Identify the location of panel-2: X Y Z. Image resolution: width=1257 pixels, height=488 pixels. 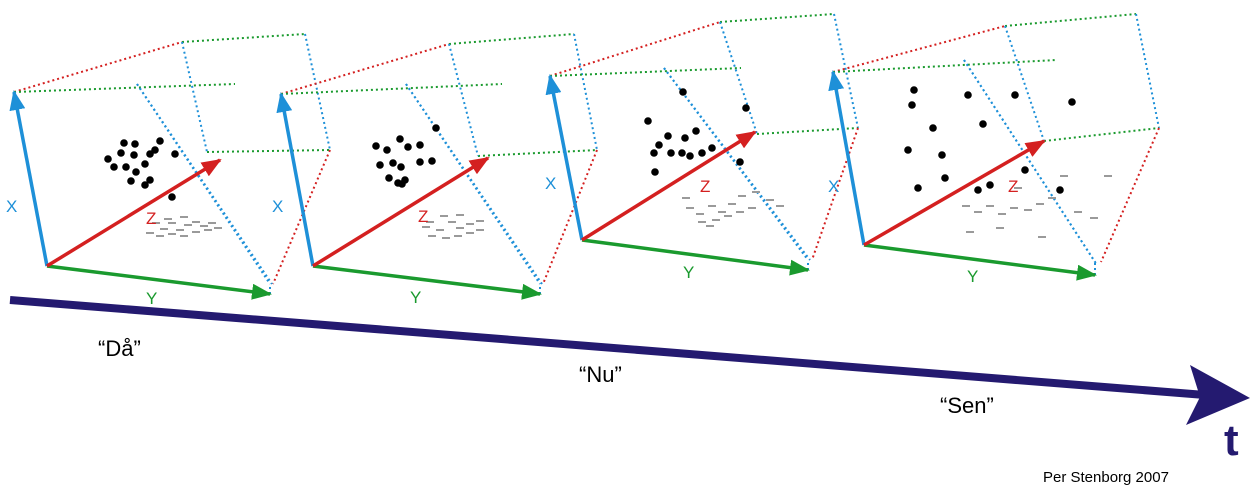
(435, 170).